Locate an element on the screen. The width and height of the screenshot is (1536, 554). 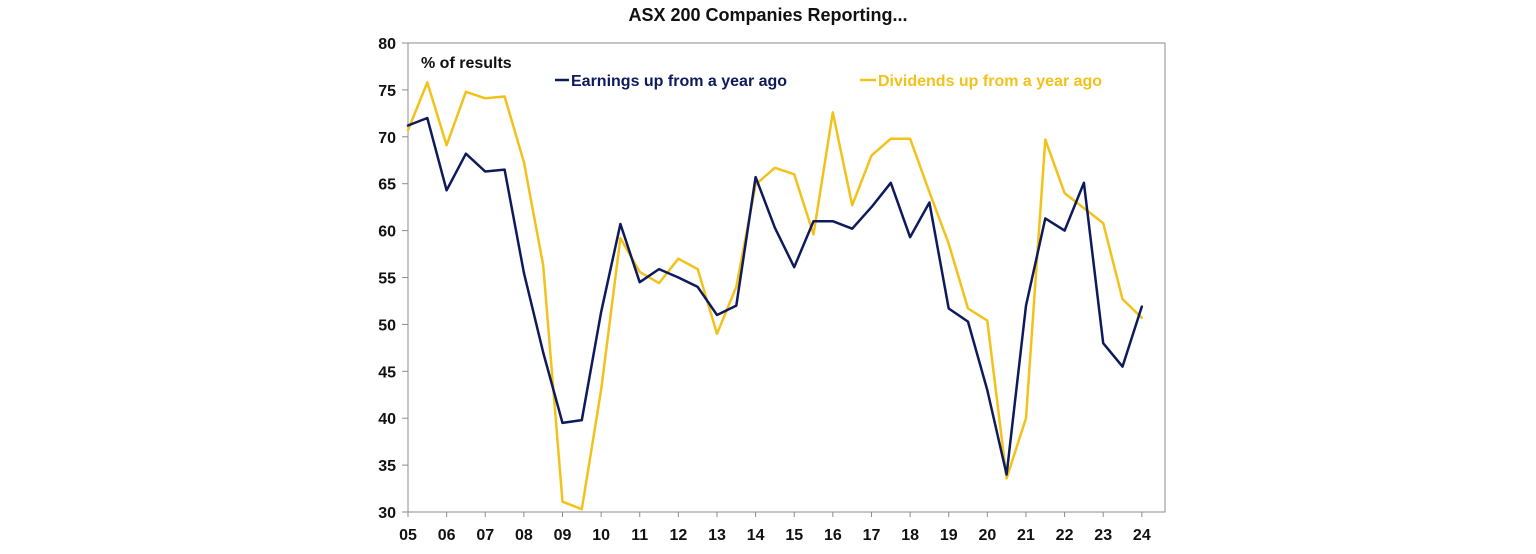
x-tick-label: 17 is located at coordinates (872, 535).